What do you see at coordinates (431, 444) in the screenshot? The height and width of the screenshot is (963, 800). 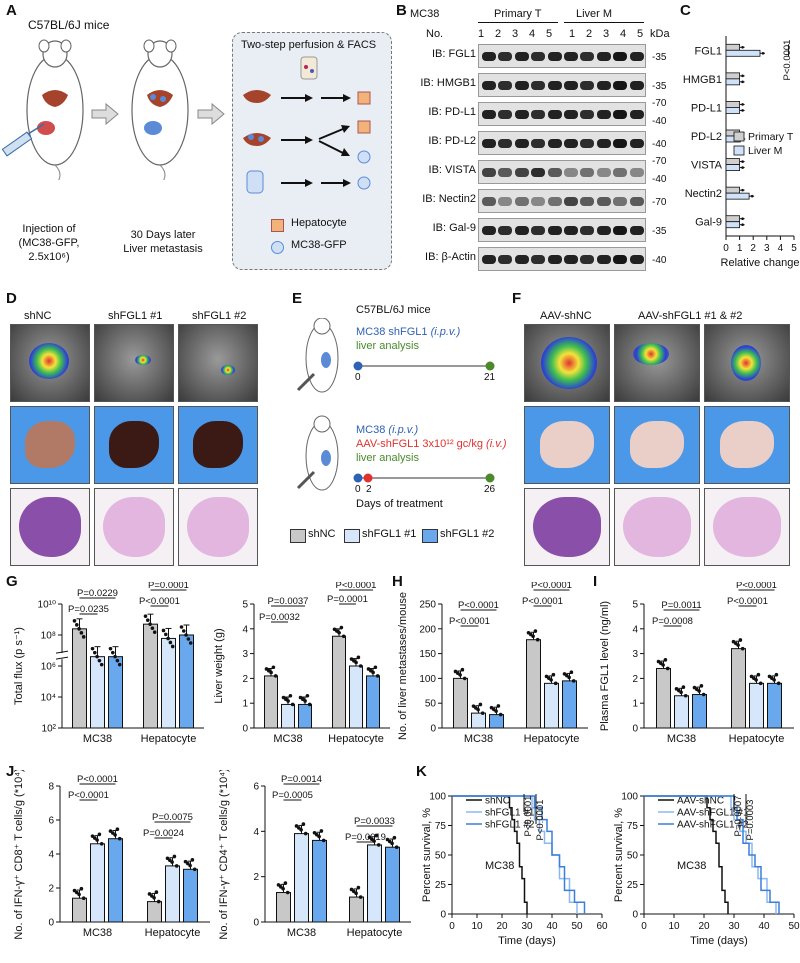 I see `e-exp2-line2: AAV-shFGL1 3x10¹² gc/kg (i.v.)` at bounding box center [431, 444].